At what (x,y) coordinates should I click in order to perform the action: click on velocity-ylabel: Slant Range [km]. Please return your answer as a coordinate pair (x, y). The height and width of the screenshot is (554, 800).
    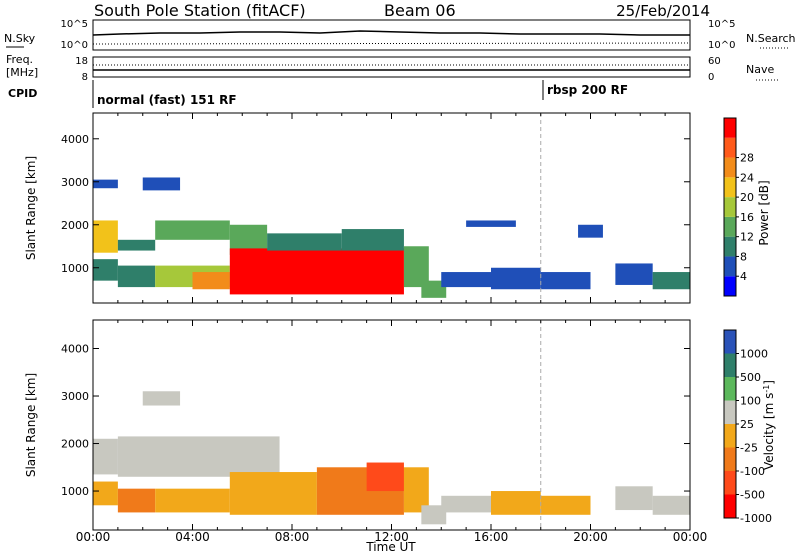
    Looking at the image, I should click on (31, 425).